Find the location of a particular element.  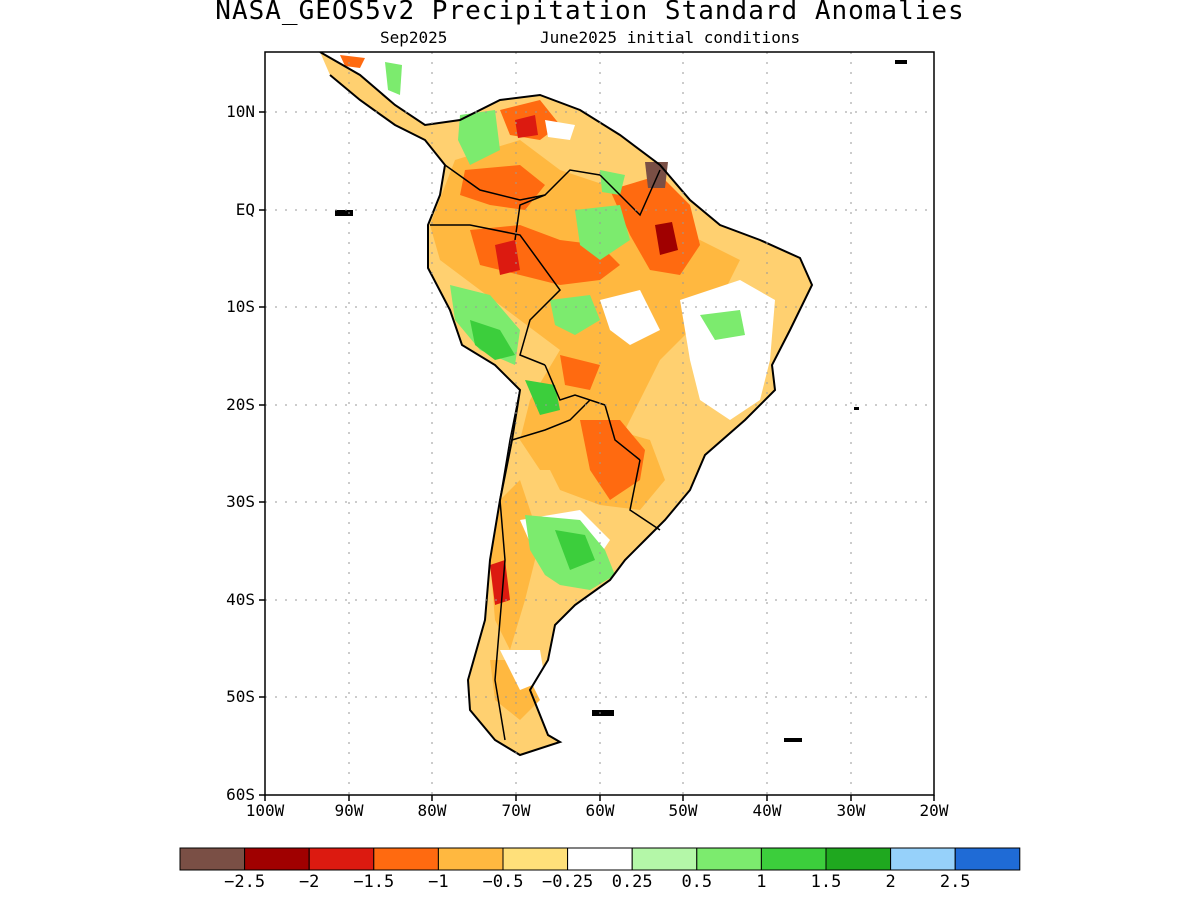

lon-label: 80W is located at coordinates (432, 810).